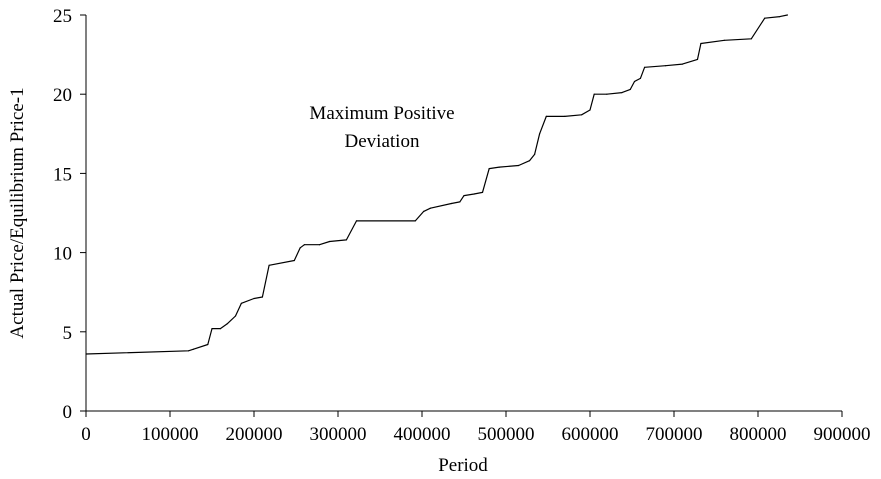 The width and height of the screenshot is (881, 479). Describe the element at coordinates (254, 434) in the screenshot. I see `x-tick-label: 200000` at that location.